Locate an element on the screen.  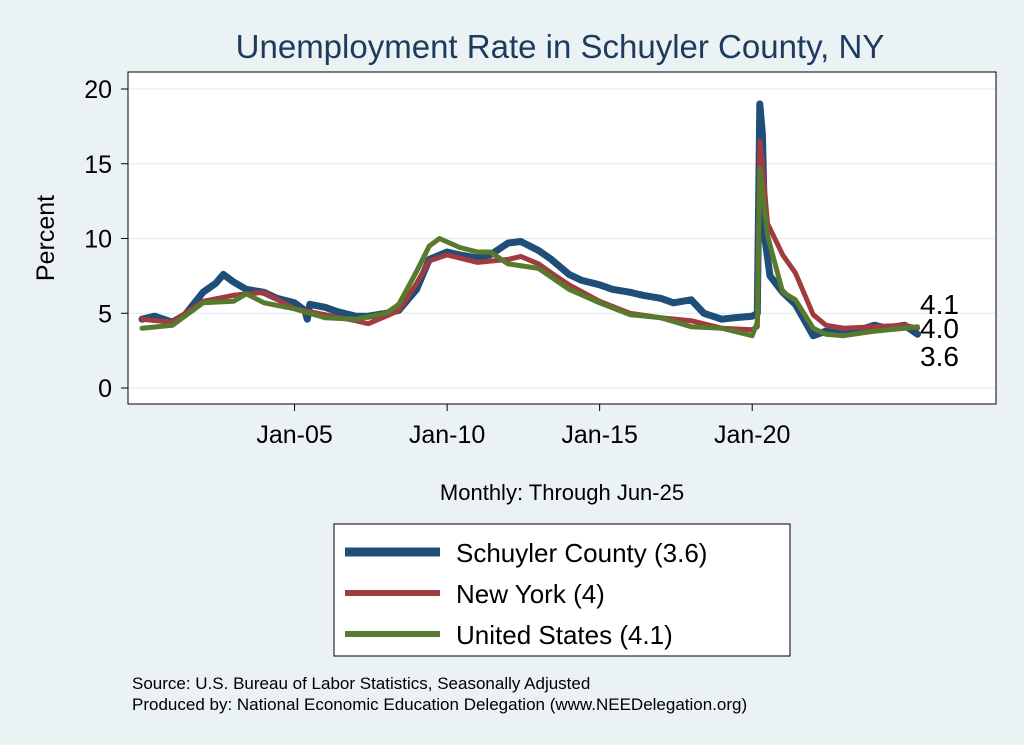
x-axis: Jan-05 Jan-10 Jan-15 Jan-20 is located at coordinates (523, 426).